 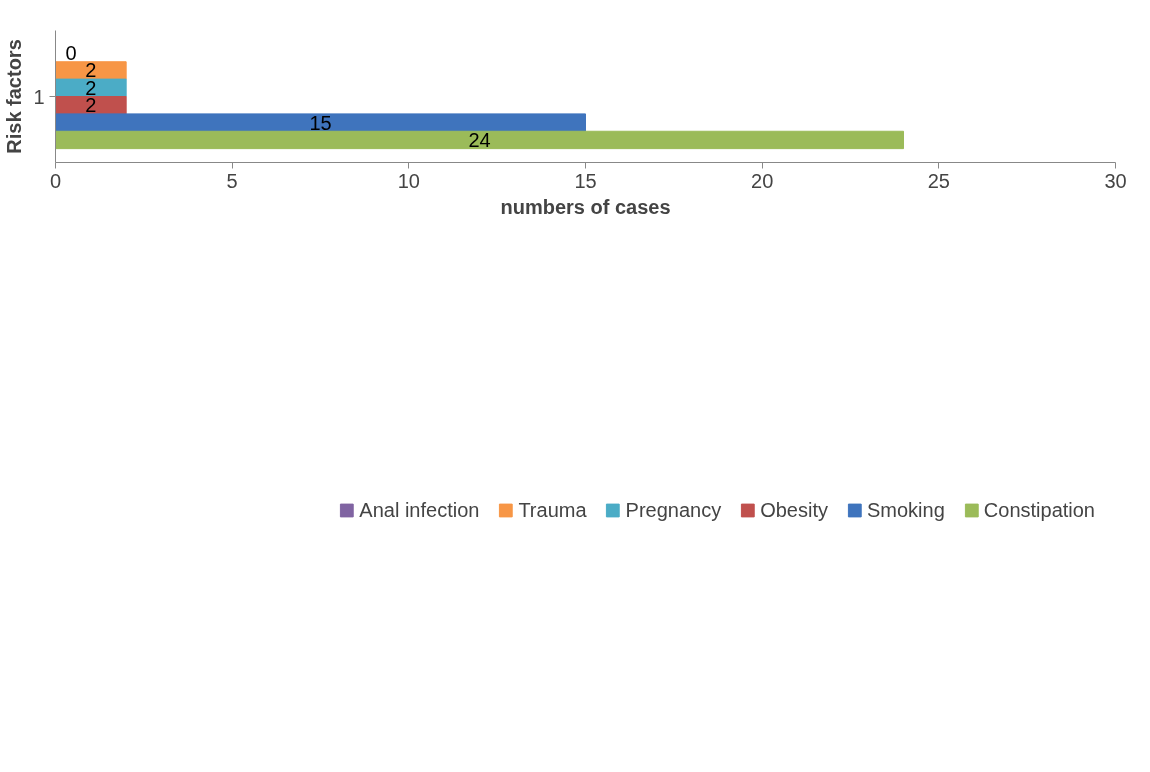 I want to click on y-tick-label: 1, so click(x=39, y=96).